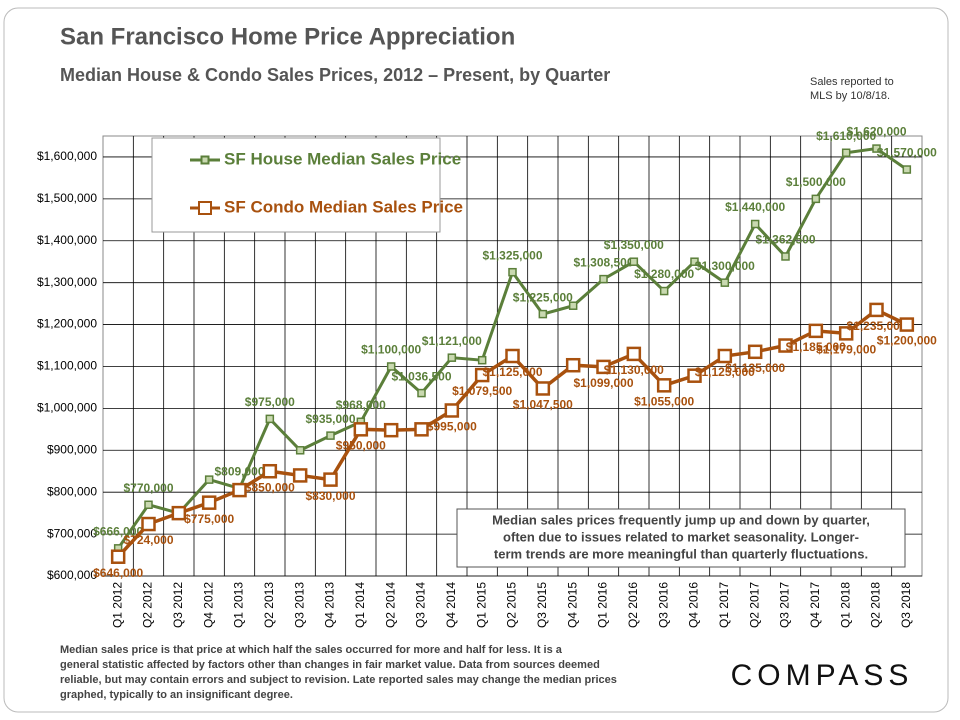  Describe the element at coordinates (451, 605) in the screenshot. I see `x-tick-label: Q4 2014` at that location.